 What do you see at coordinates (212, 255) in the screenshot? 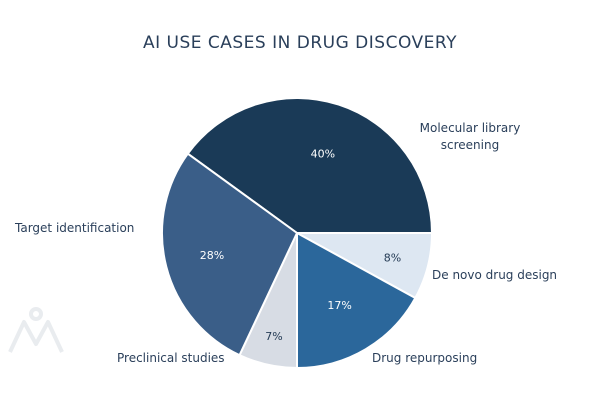
I see `pie-percent-label: 28%` at bounding box center [212, 255].